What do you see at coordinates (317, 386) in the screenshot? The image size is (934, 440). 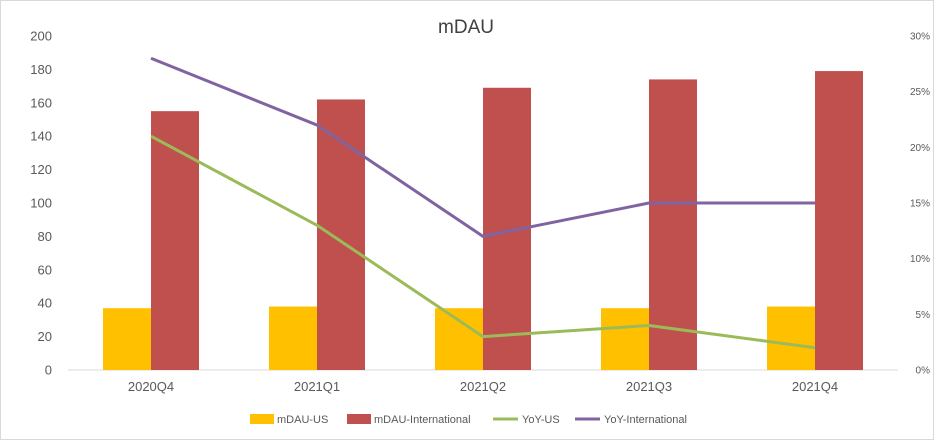 I see `x-tick-2021q1: 2021Q1` at bounding box center [317, 386].